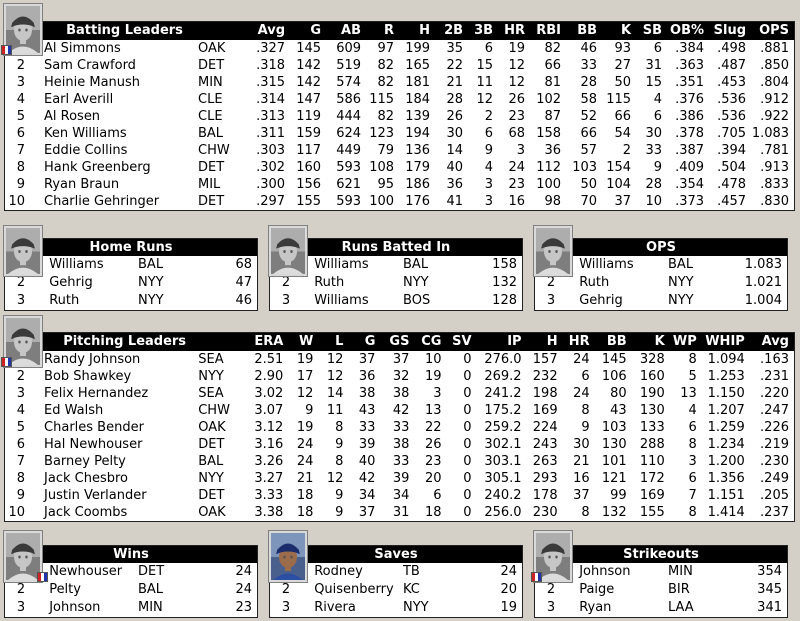  I want to click on player-name: Al Simmons, so click(82, 48).